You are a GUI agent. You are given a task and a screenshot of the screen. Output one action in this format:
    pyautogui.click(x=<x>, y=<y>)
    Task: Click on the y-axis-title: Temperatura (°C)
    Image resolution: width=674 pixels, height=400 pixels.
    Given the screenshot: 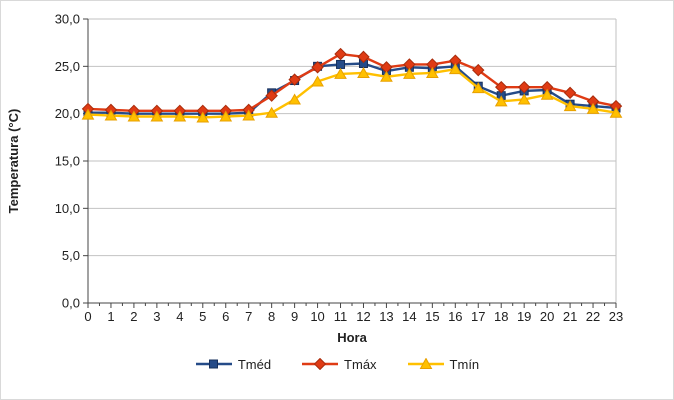 What is the action you would take?
    pyautogui.click(x=13, y=161)
    